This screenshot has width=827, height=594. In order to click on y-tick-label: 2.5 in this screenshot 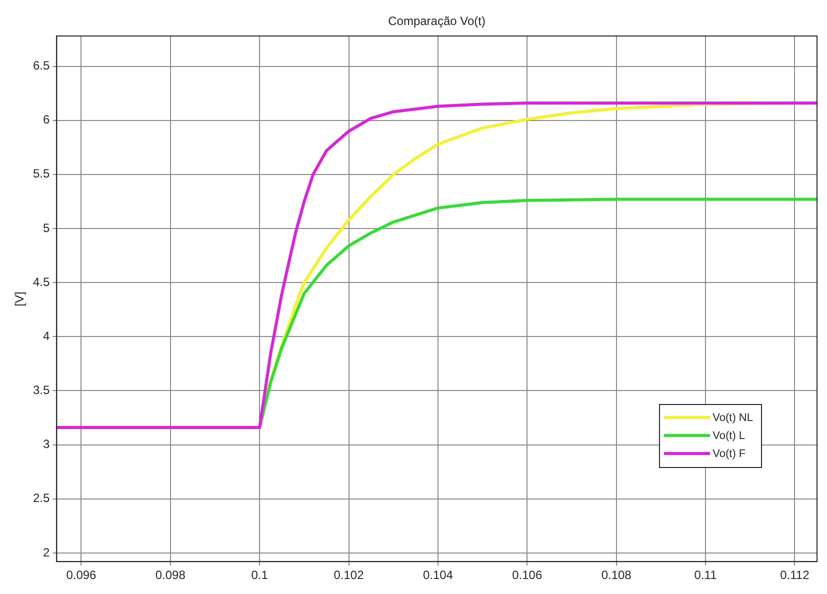, I will do `click(41, 498)`.